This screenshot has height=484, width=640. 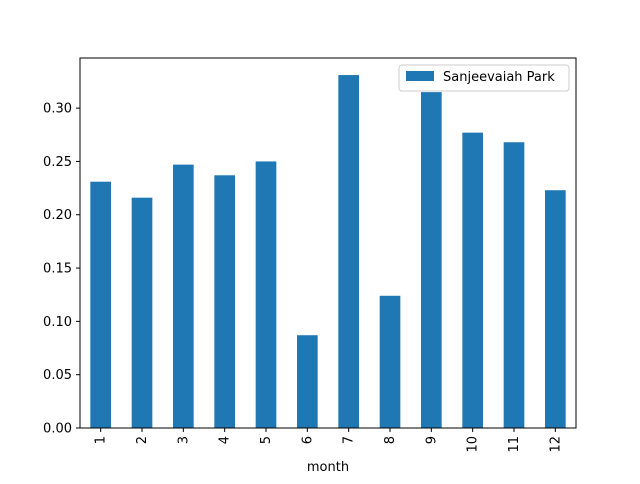 I want to click on x-tick-label: 12, so click(x=555, y=444).